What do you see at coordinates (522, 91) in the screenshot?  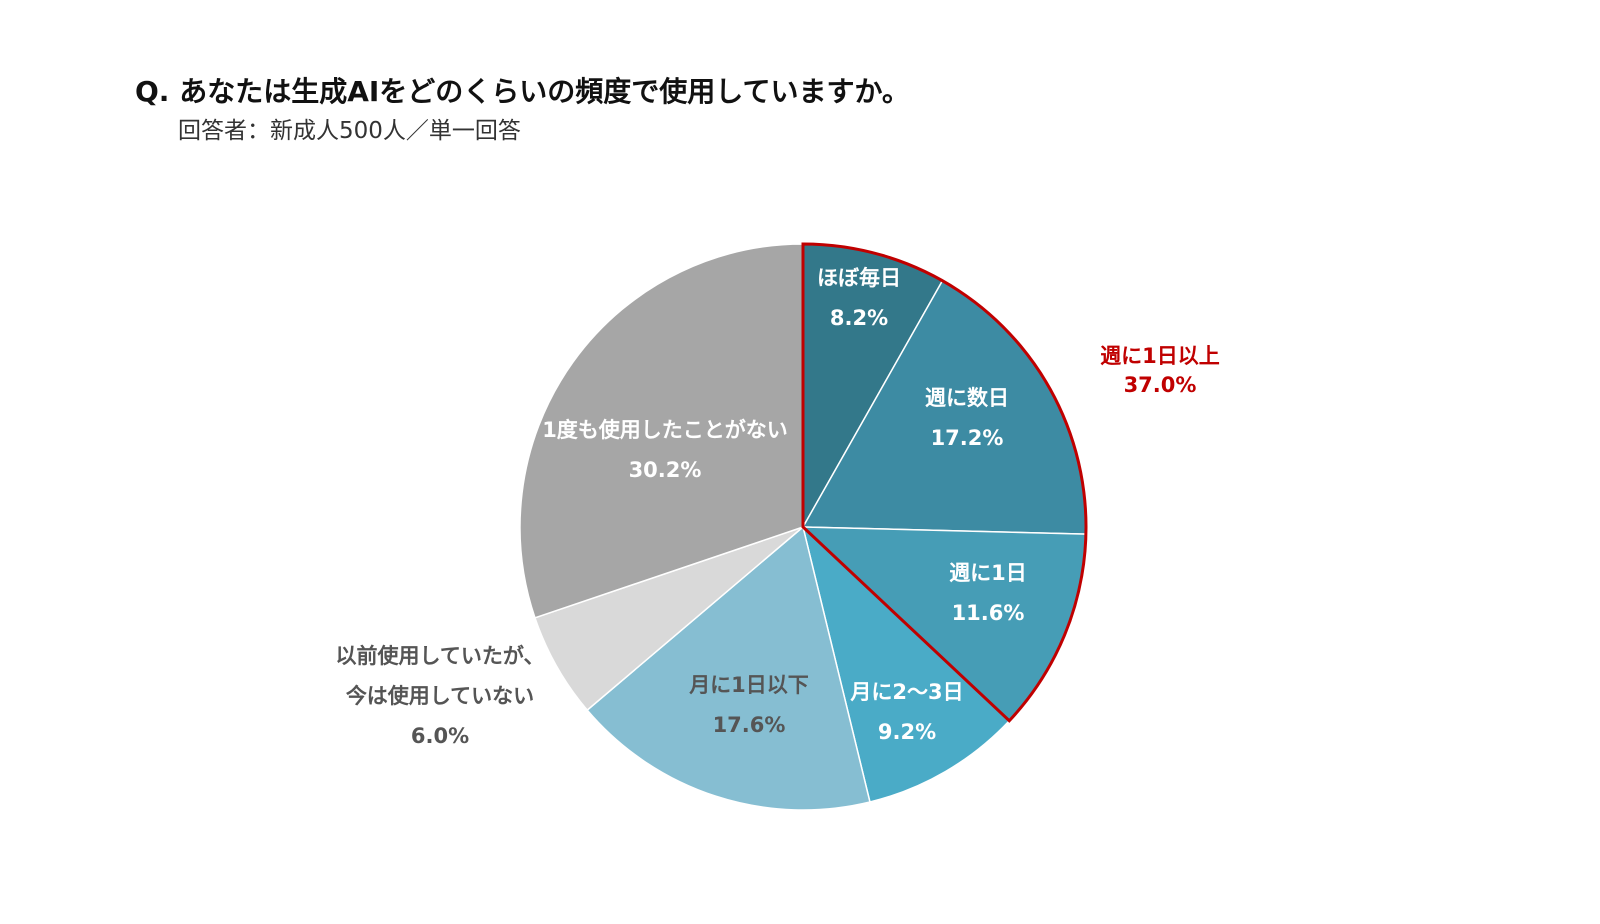 I see `page-title: Q. あなたは生成AIをどのくらいの頻度で使用していますか。` at bounding box center [522, 91].